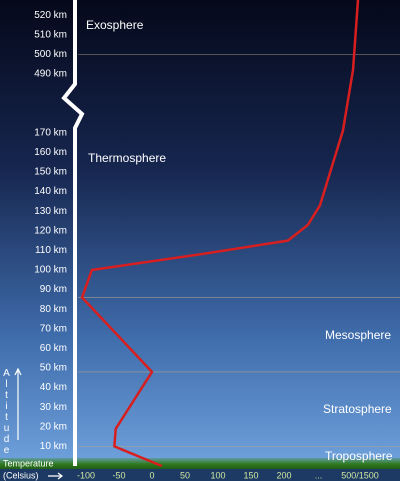 The width and height of the screenshot is (400, 481). What do you see at coordinates (55, 476) in the screenshot?
I see `x-axis-arrow` at bounding box center [55, 476].